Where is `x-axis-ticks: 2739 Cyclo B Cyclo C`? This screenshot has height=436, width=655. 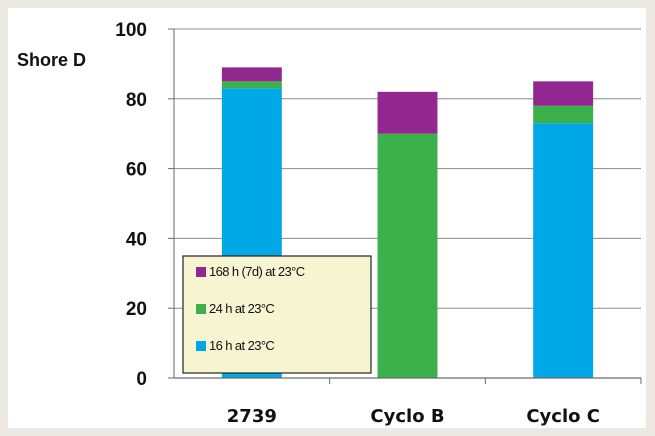 x-axis-ticks: 2739 Cyclo B Cyclo C is located at coordinates (434, 402).